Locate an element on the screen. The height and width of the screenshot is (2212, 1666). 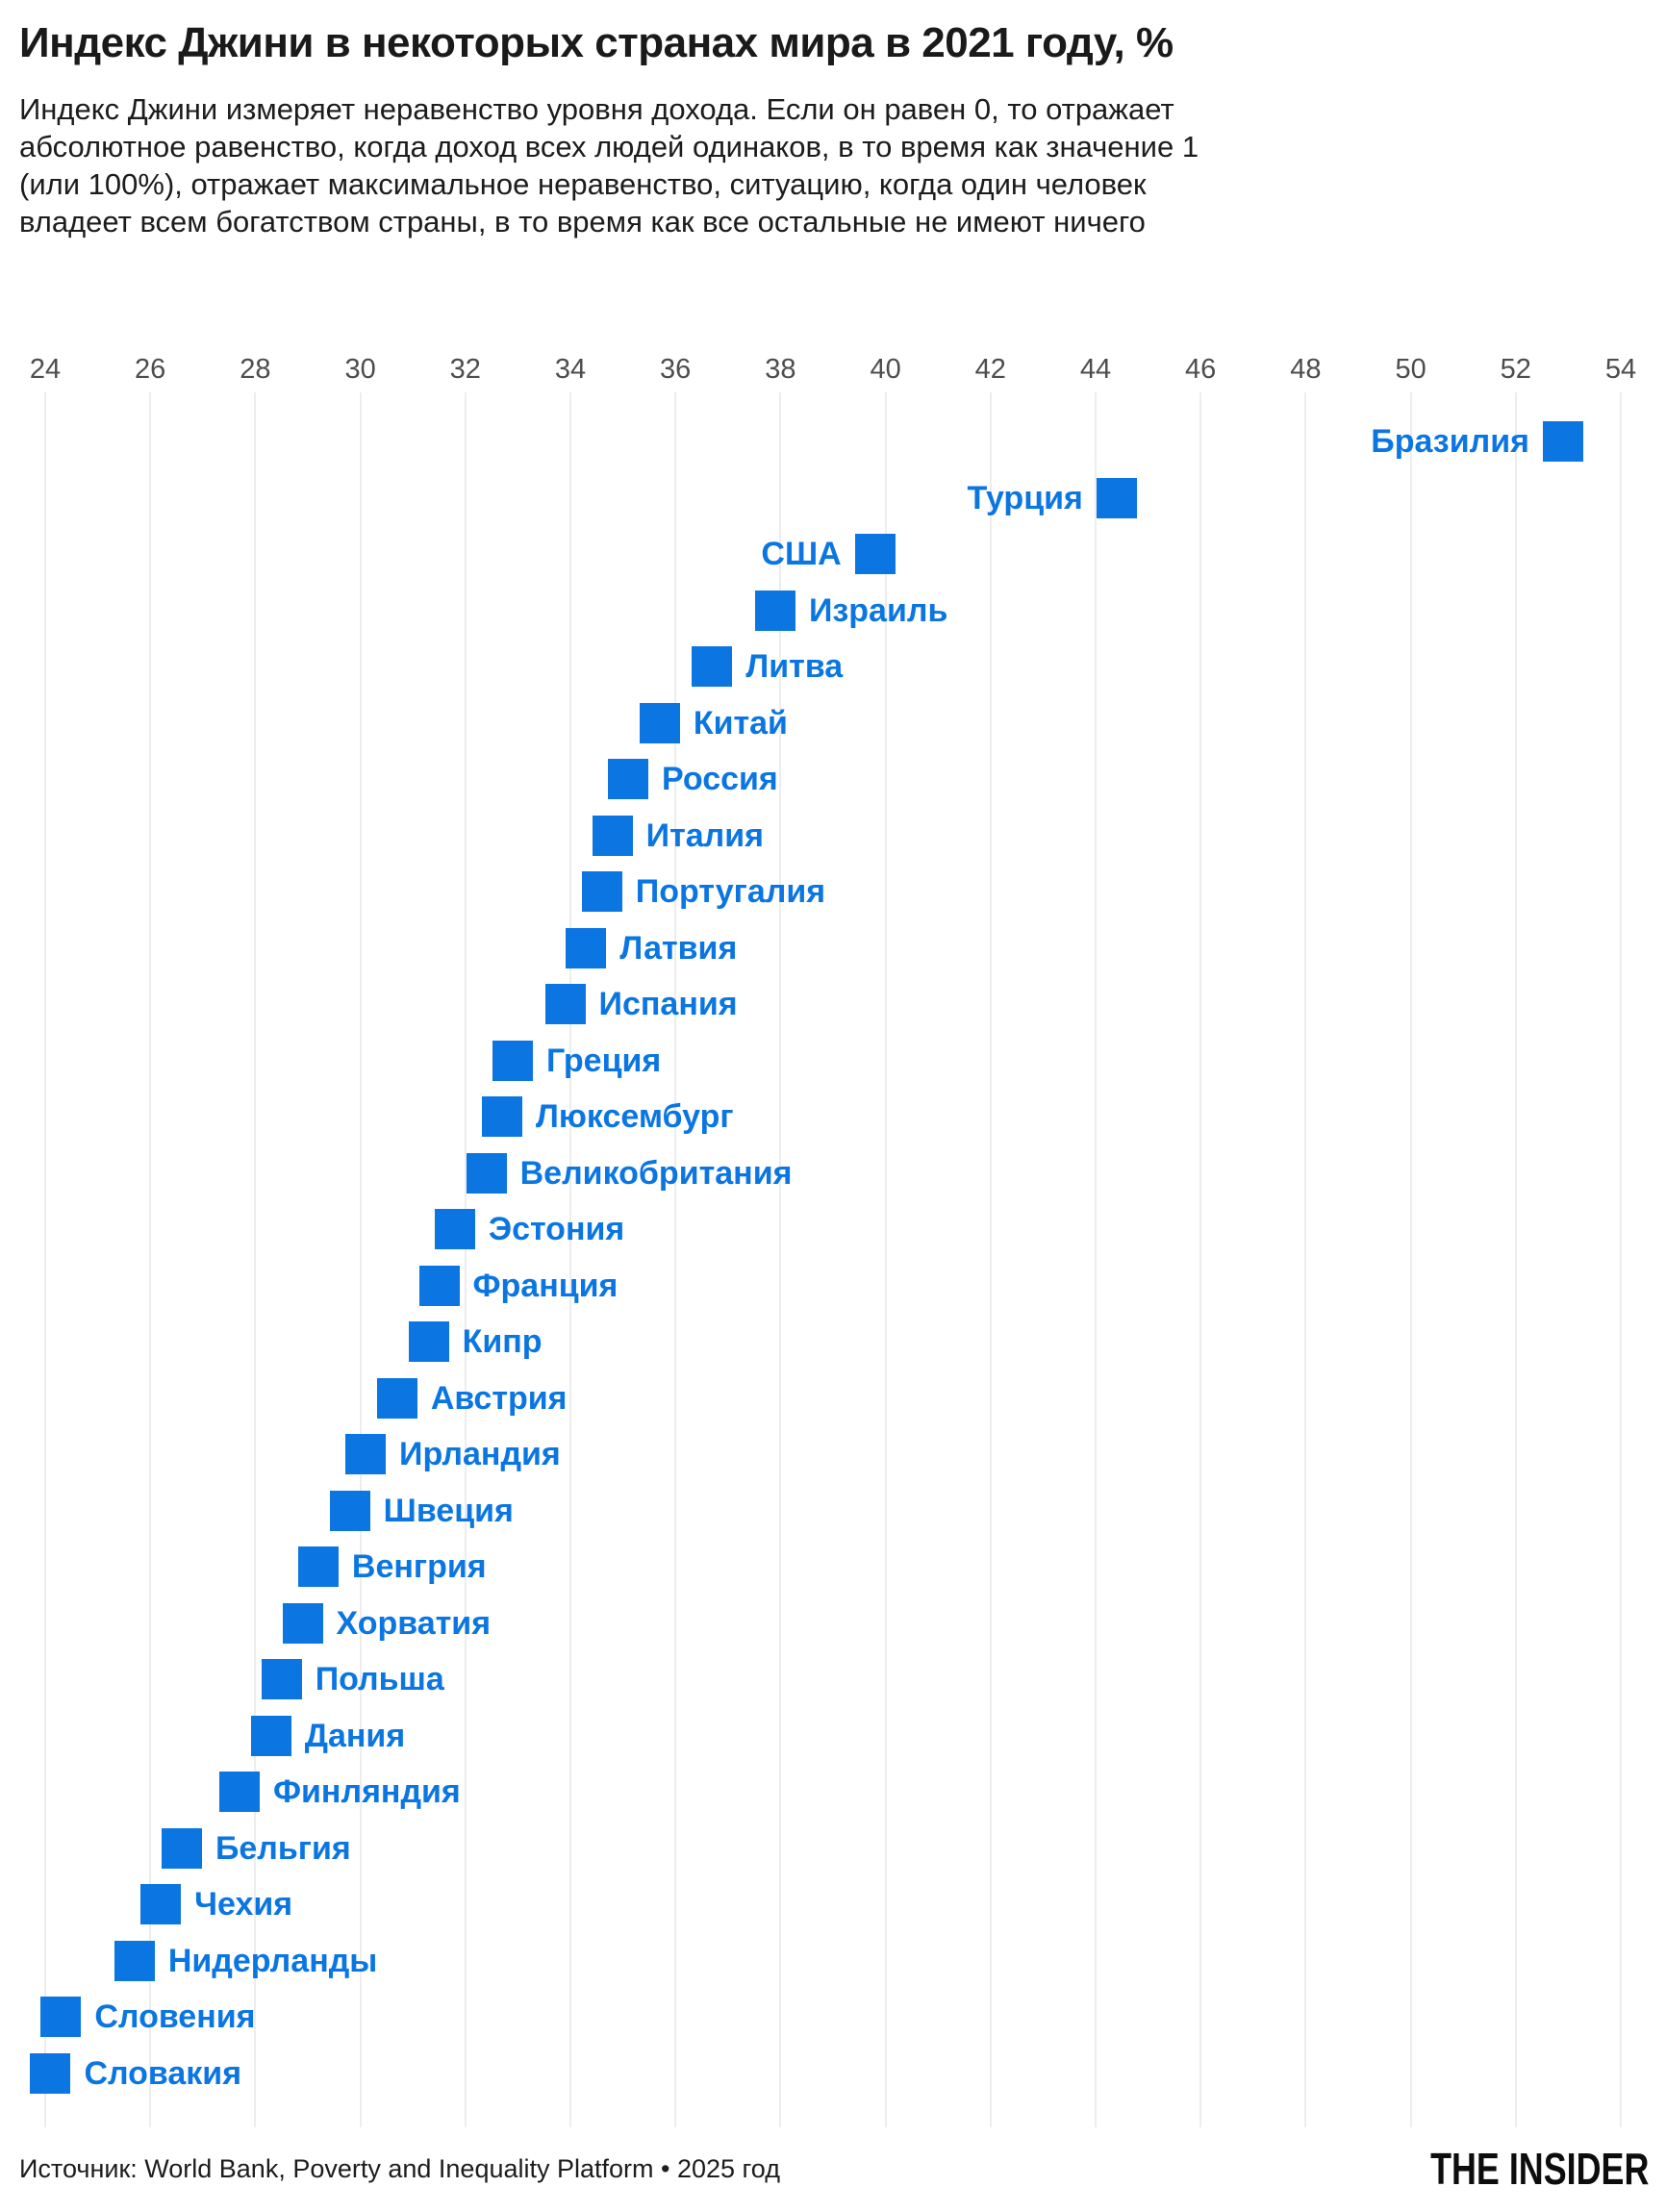
country-label: Словения is located at coordinates (175, 2017).